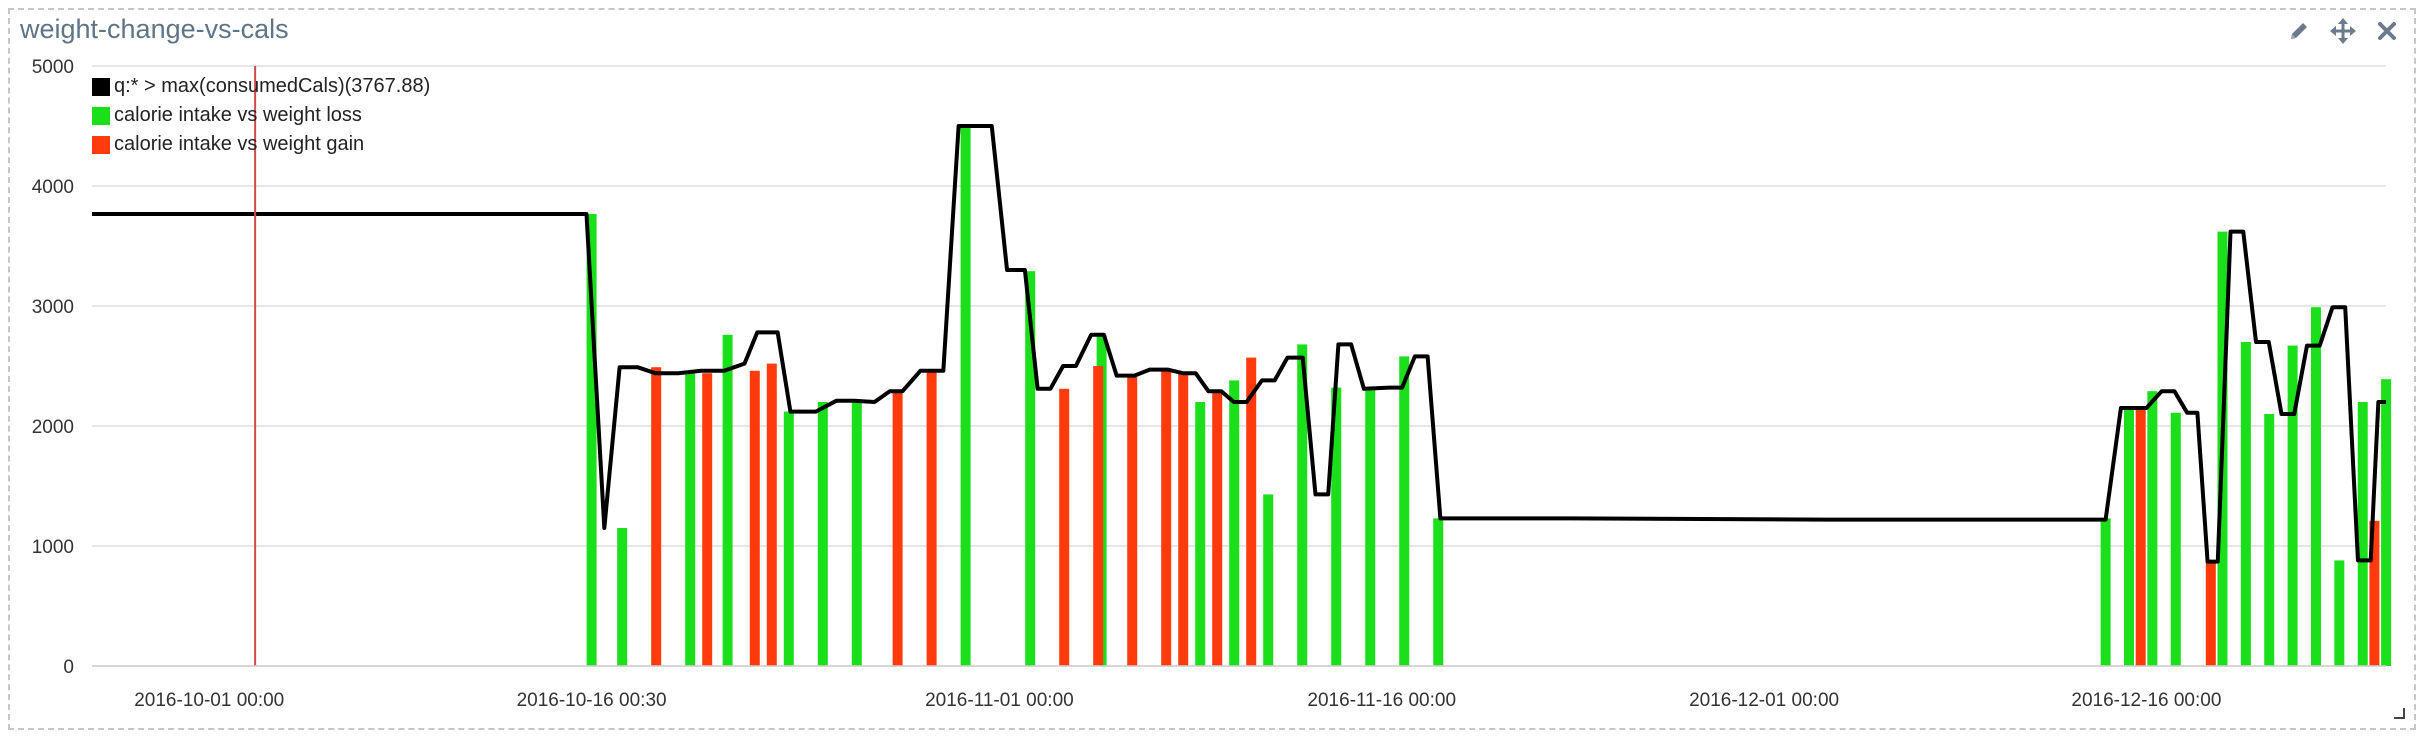 Image resolution: width=2434 pixels, height=744 pixels. What do you see at coordinates (53, 427) in the screenshot?
I see `y-tick-label: 2000` at bounding box center [53, 427].